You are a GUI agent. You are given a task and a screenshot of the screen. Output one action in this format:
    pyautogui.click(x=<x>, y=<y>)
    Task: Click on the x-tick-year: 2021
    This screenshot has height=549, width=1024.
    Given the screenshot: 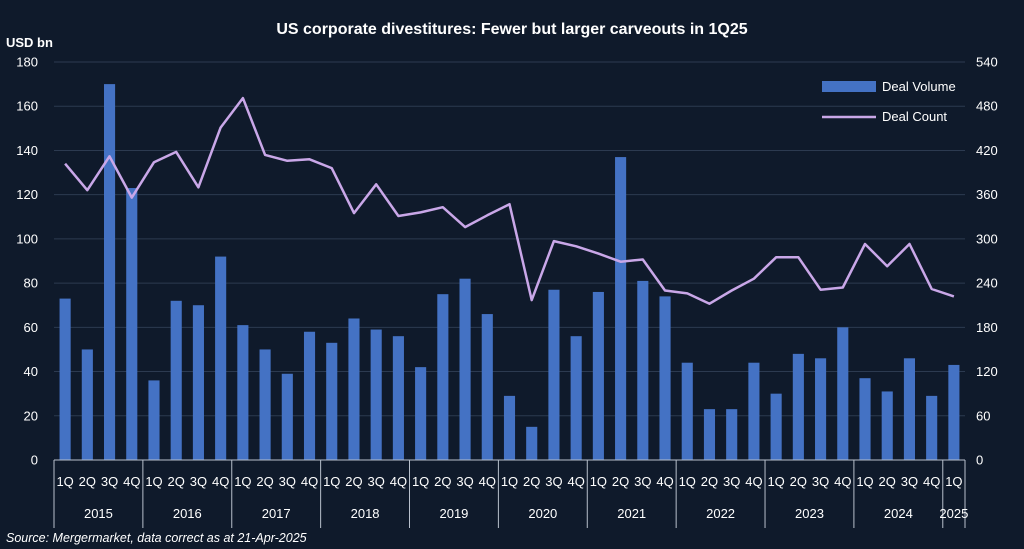 What is the action you would take?
    pyautogui.click(x=631, y=513)
    